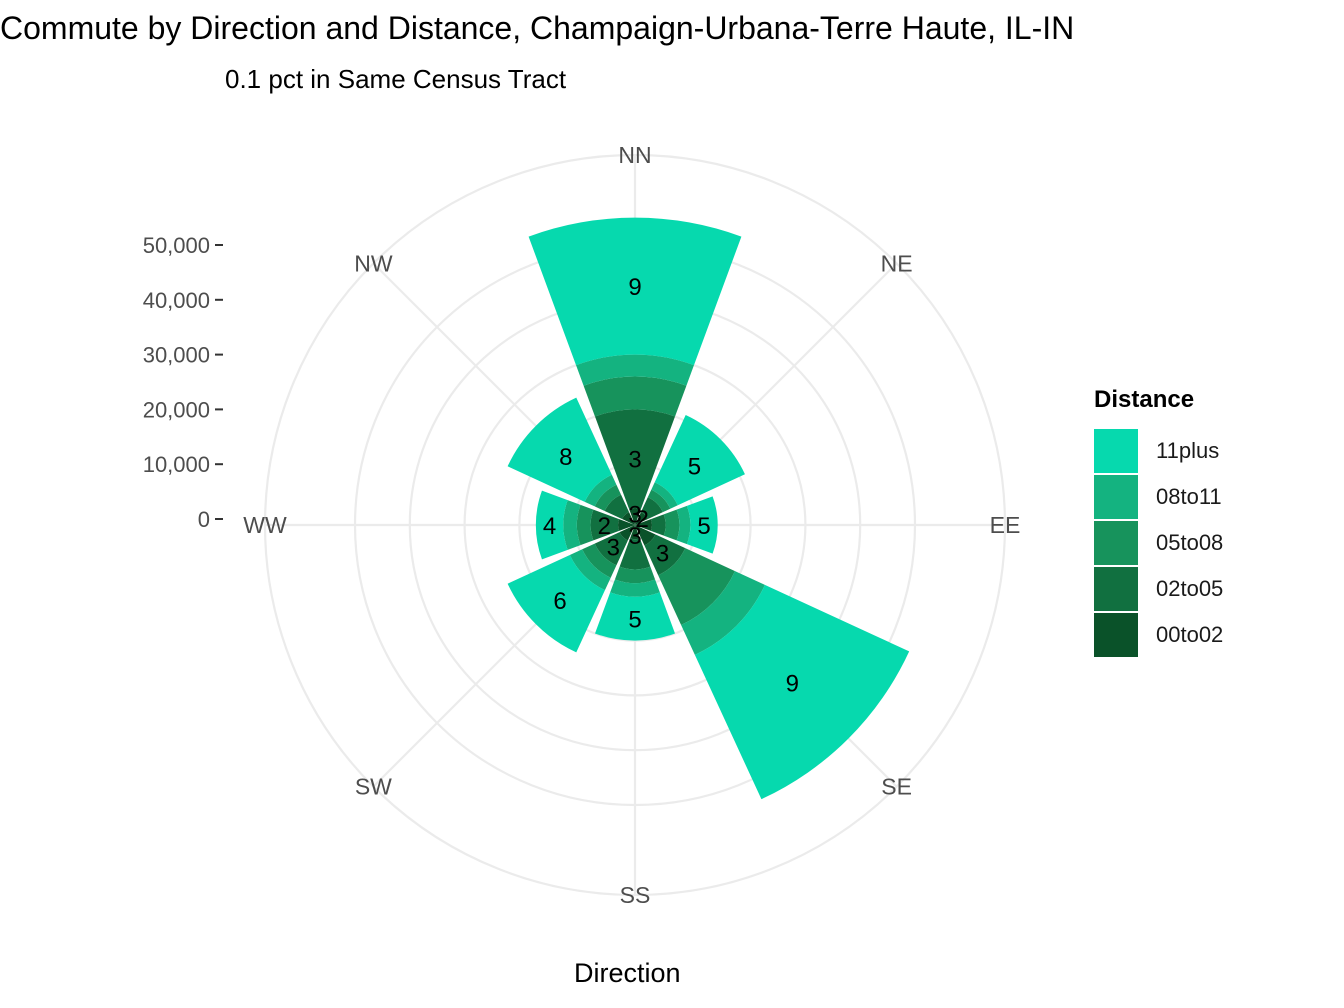 The height and width of the screenshot is (1008, 1344). I want to click on bar-WW-02to05, so click(605, 525).